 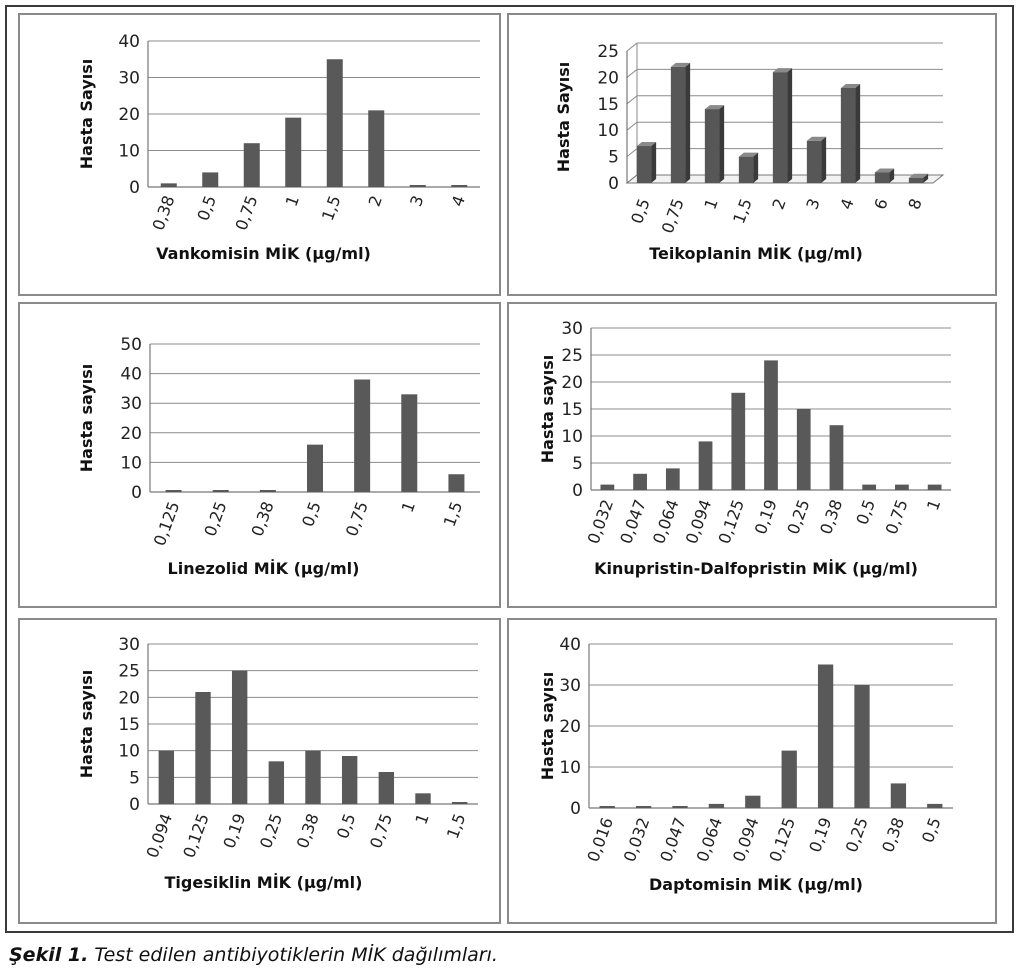 I want to click on x-tick-label: 8, so click(x=914, y=204).